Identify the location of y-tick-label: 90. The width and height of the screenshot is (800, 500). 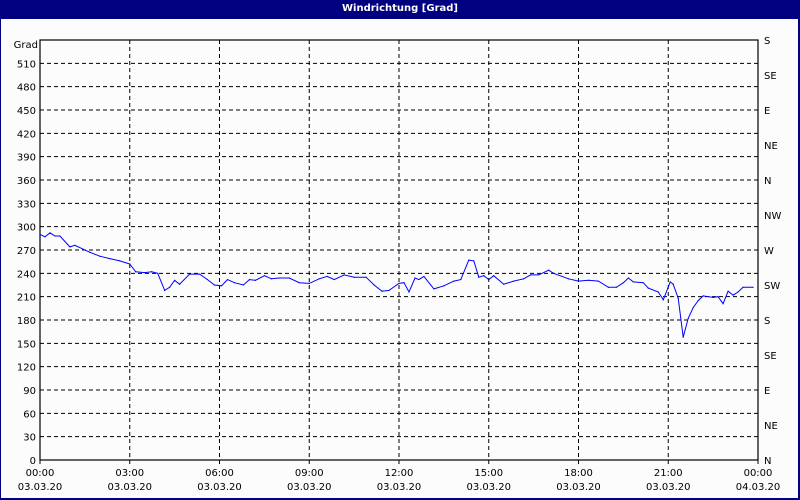
(29, 391).